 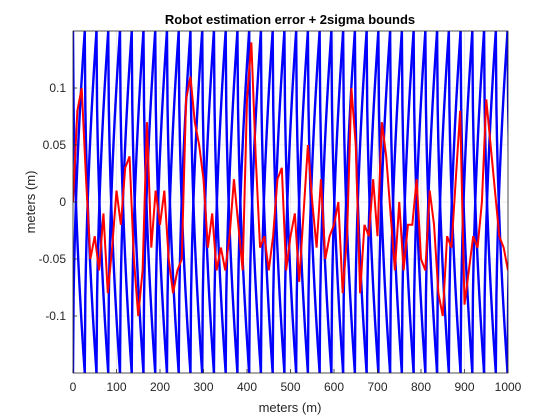 What do you see at coordinates (30, 202) in the screenshot?
I see `y-axis-label: meters (m)` at bounding box center [30, 202].